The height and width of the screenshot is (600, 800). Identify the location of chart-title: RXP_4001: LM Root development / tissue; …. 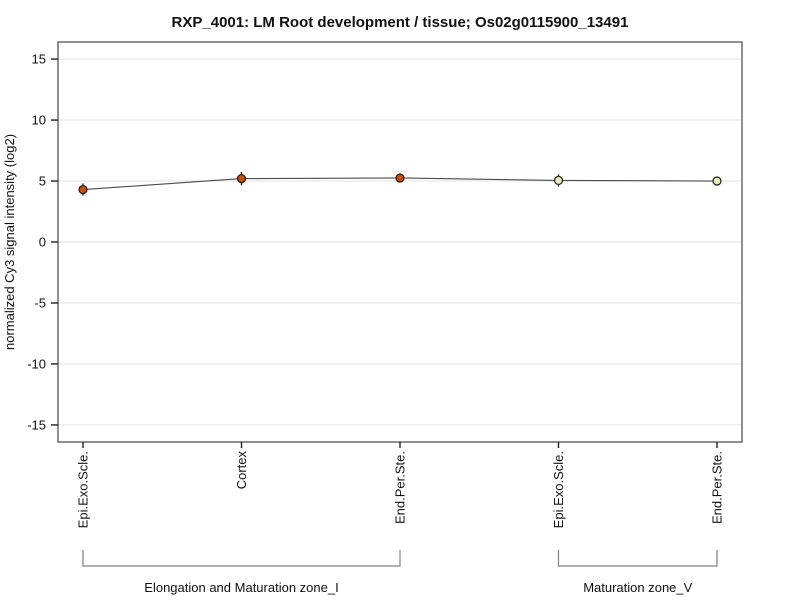
(400, 22).